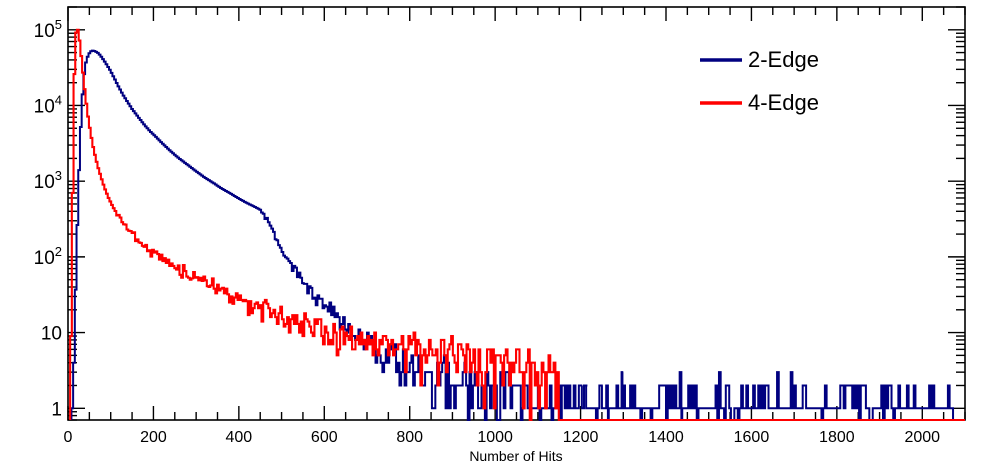 The height and width of the screenshot is (472, 996). I want to click on x-tick-label: 1000, so click(495, 437).